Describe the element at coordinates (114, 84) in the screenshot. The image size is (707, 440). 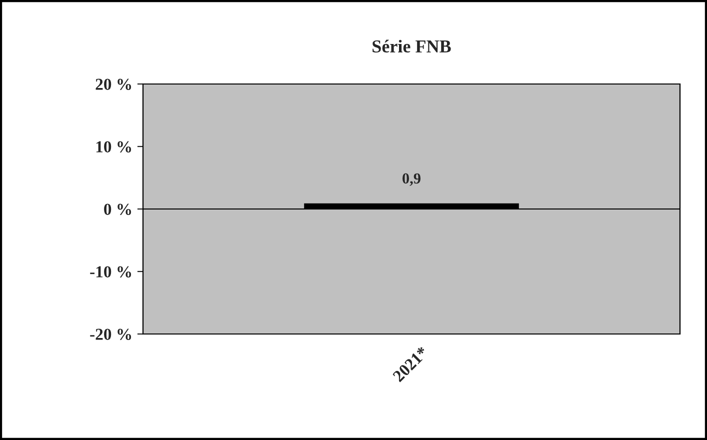
I see `y-tick-label: 20 %` at that location.